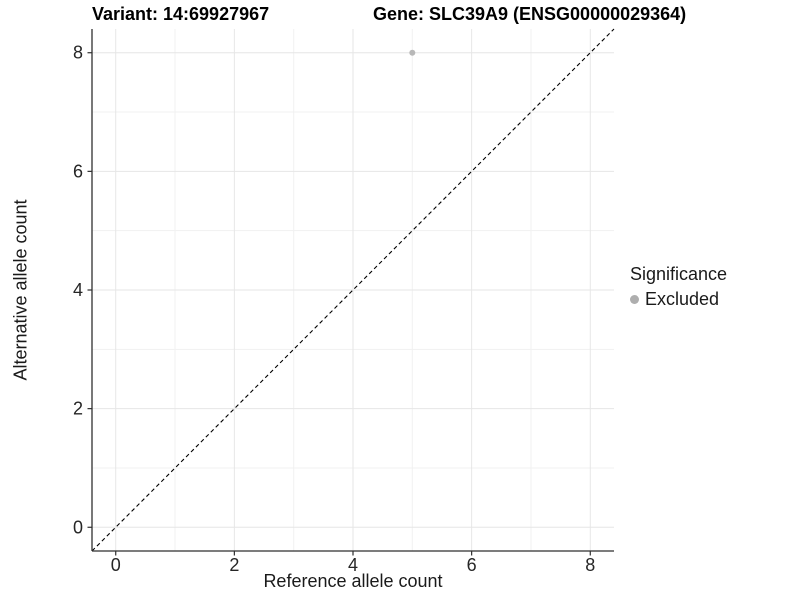  I want to click on plot-title-gene: Gene: SLC39A9 (ENSG00000029364), so click(530, 14).